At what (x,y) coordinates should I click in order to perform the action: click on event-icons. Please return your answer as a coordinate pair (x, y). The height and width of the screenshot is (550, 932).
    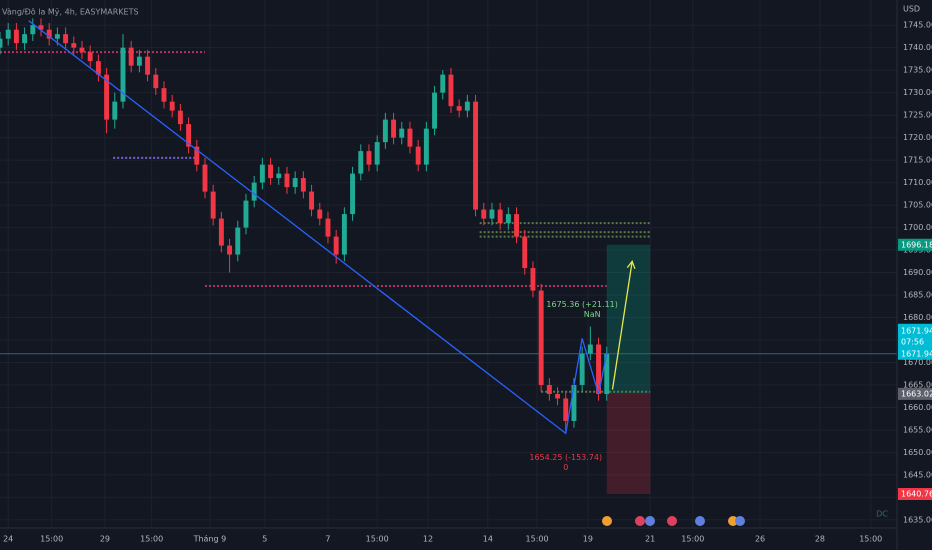
    Looking at the image, I should click on (673, 521).